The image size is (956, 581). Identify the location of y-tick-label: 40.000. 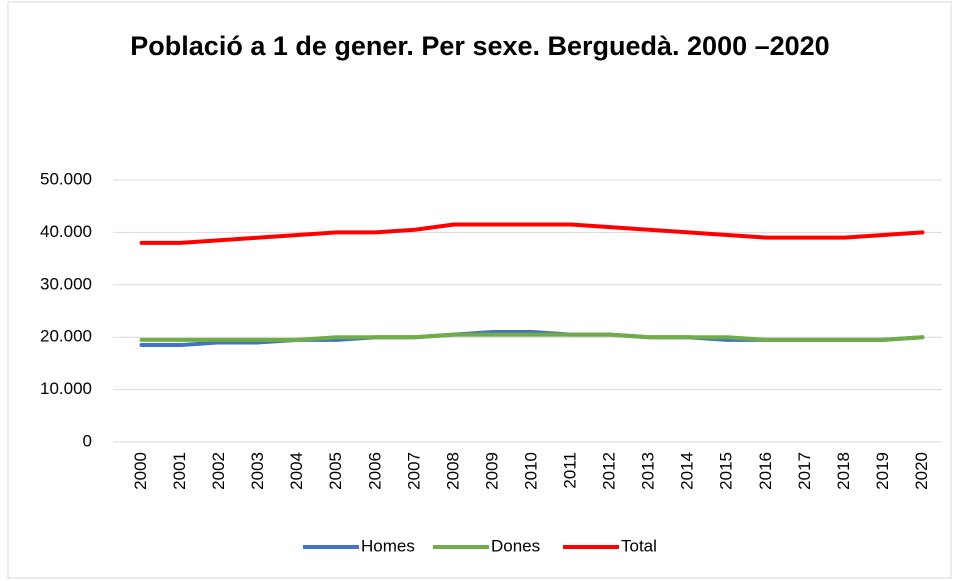
(66, 231).